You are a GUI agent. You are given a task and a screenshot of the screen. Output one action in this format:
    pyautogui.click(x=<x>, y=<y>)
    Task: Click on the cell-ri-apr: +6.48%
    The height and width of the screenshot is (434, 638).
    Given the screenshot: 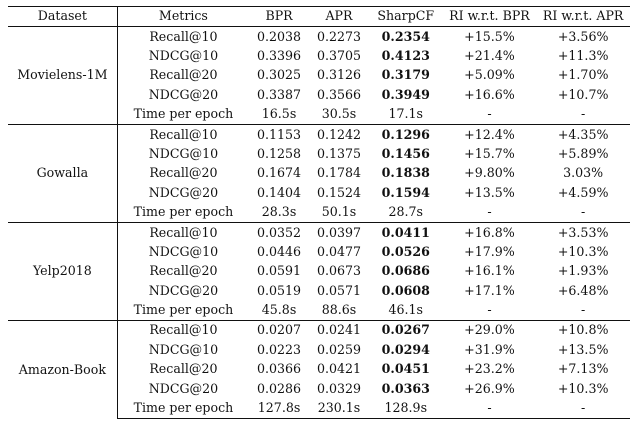 What is the action you would take?
    pyautogui.click(x=583, y=290)
    